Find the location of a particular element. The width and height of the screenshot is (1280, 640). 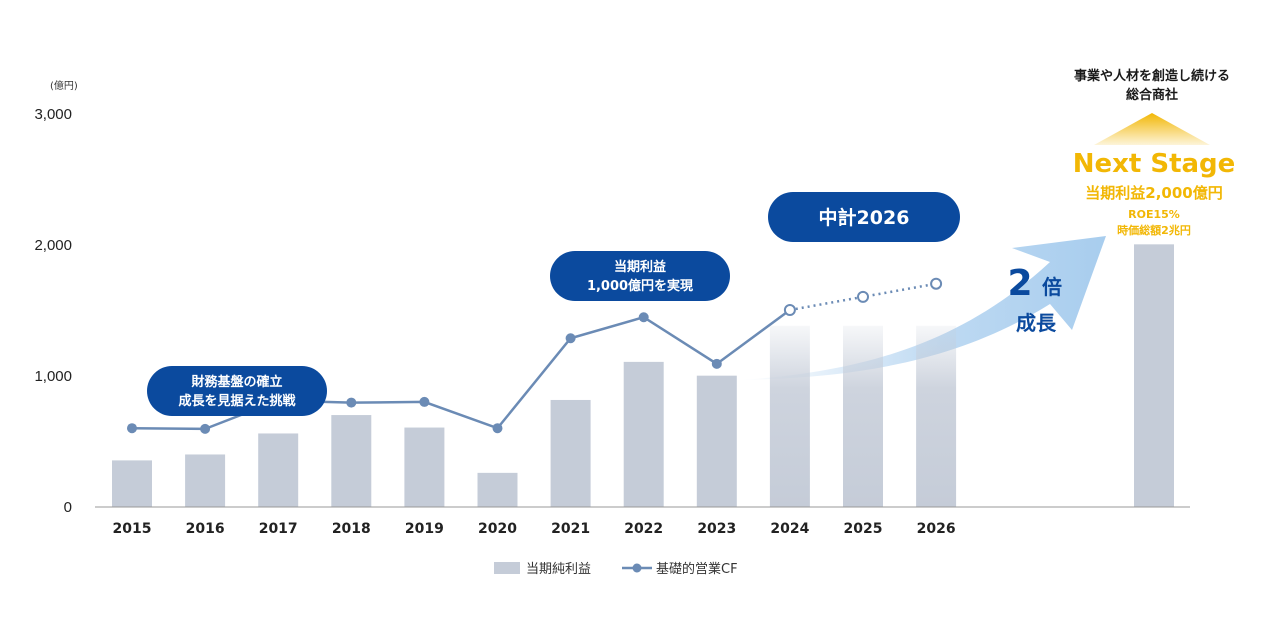

y-tick-label: 3,000 is located at coordinates (53, 114).